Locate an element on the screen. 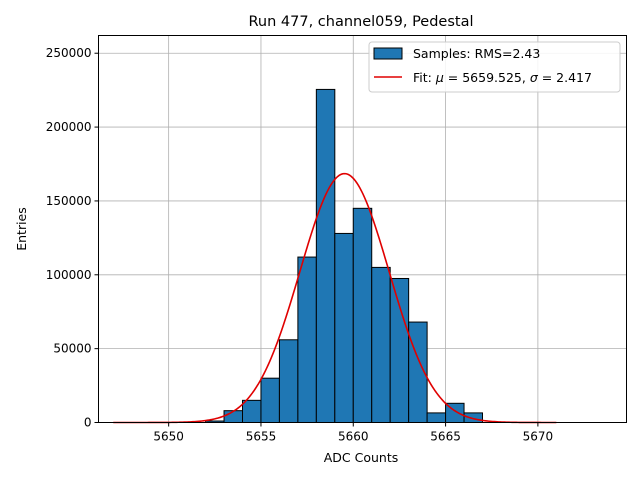 This screenshot has width=640, height=480. legend-fit-prefix: Fit: is located at coordinates (424, 77).